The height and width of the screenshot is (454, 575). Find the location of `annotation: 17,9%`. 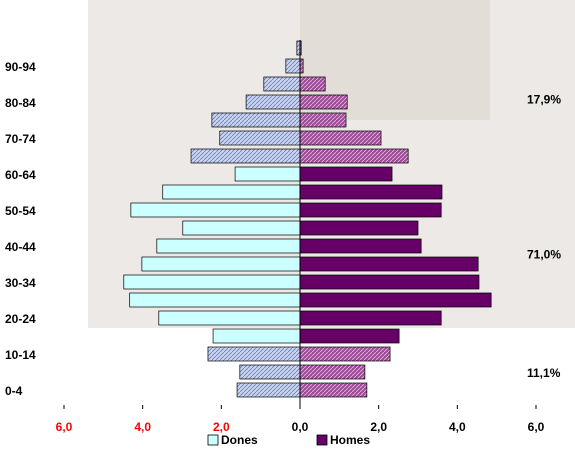

annotation: 17,9% is located at coordinates (544, 100).